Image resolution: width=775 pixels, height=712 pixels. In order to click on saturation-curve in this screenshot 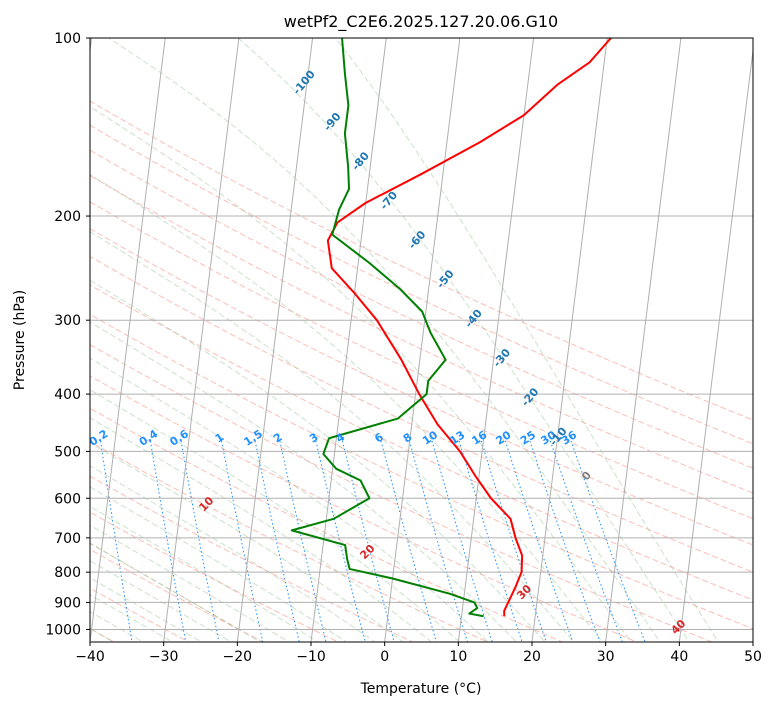, I will do `click(165, 586)`.